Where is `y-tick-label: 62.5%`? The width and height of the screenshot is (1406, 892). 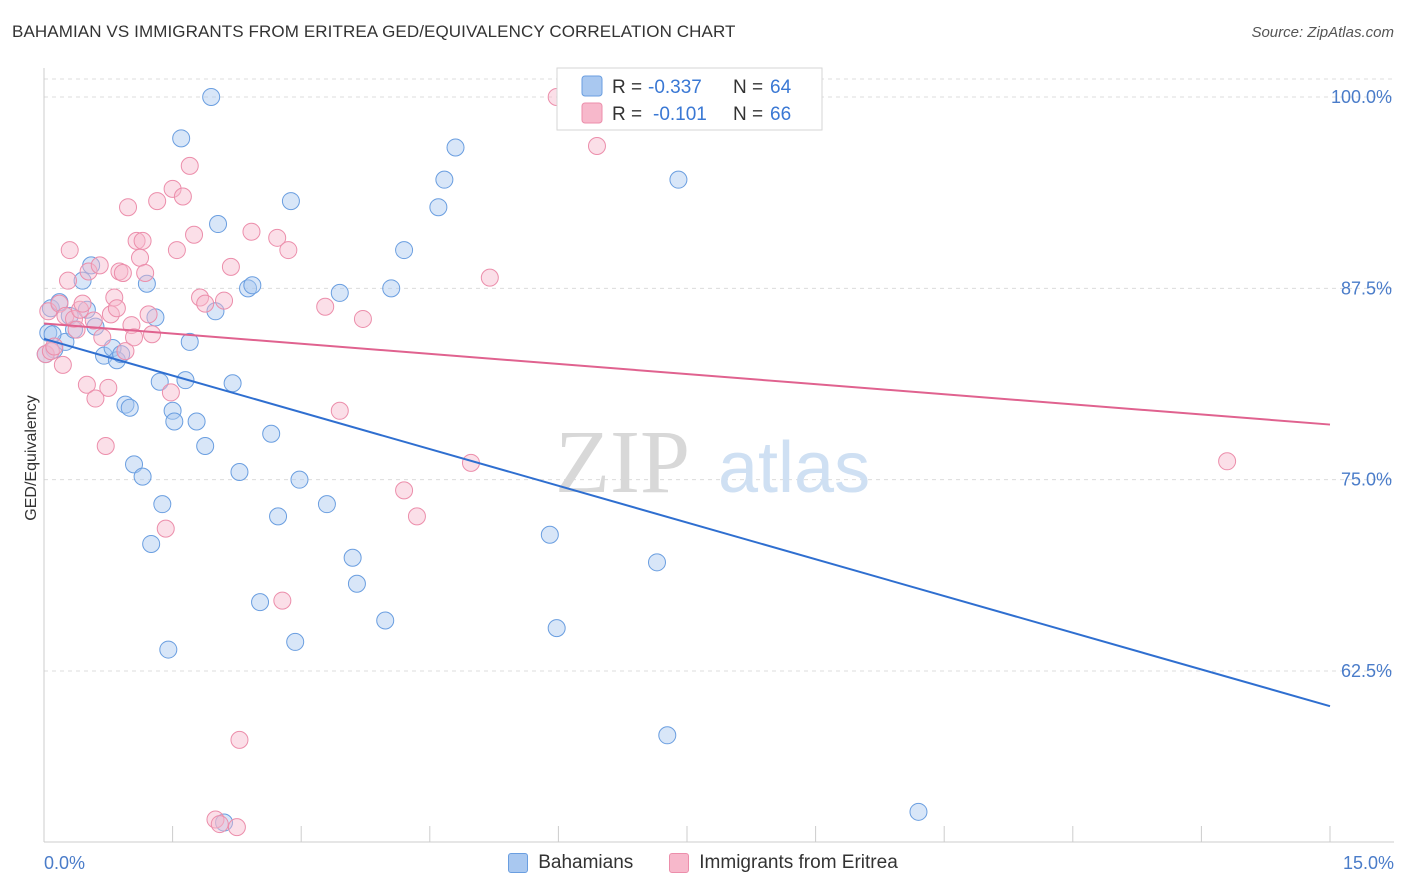
y-tick-label: 62.5% is located at coordinates (1366, 671).